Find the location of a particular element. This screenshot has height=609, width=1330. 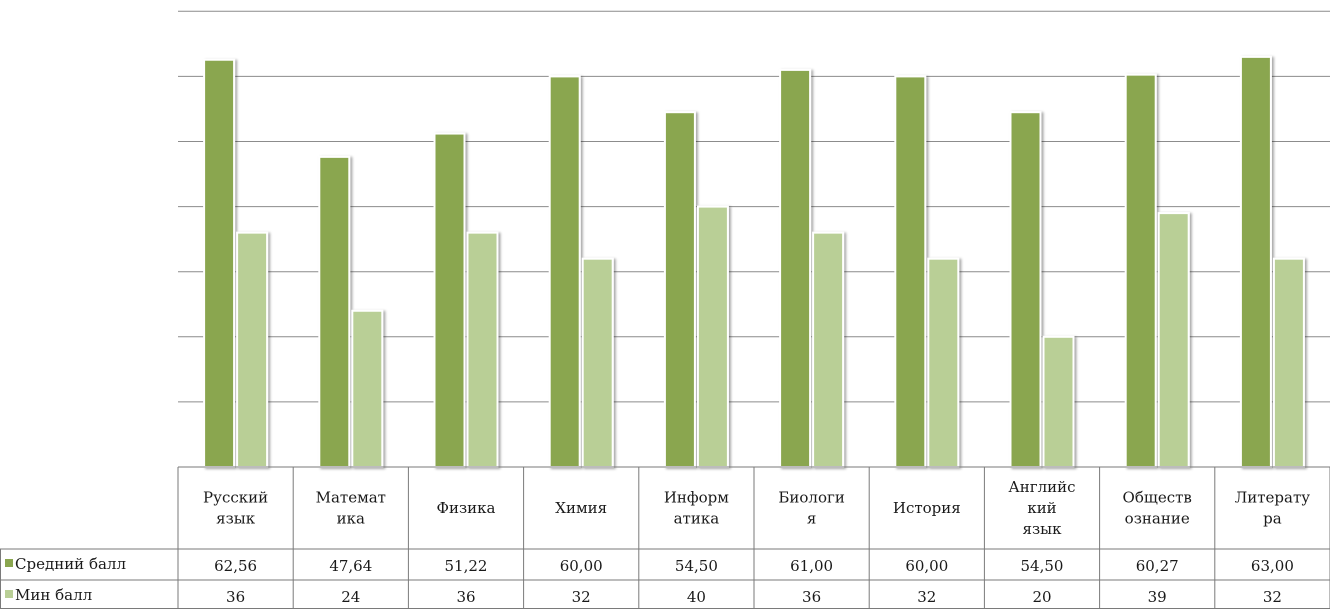

min-value-8: 20 is located at coordinates (1041, 597).